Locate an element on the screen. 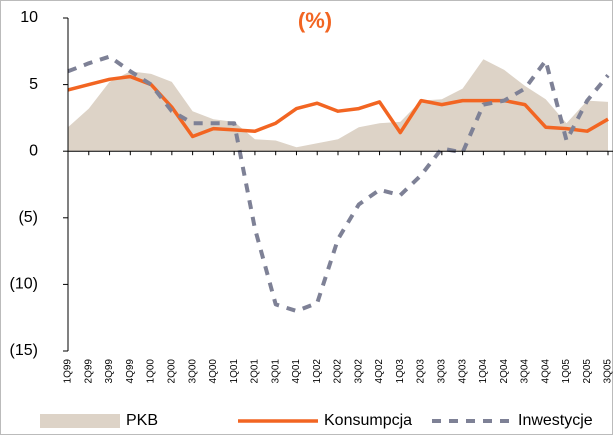 This screenshot has height=435, width=613. y-tick-label: 5 is located at coordinates (33, 84).